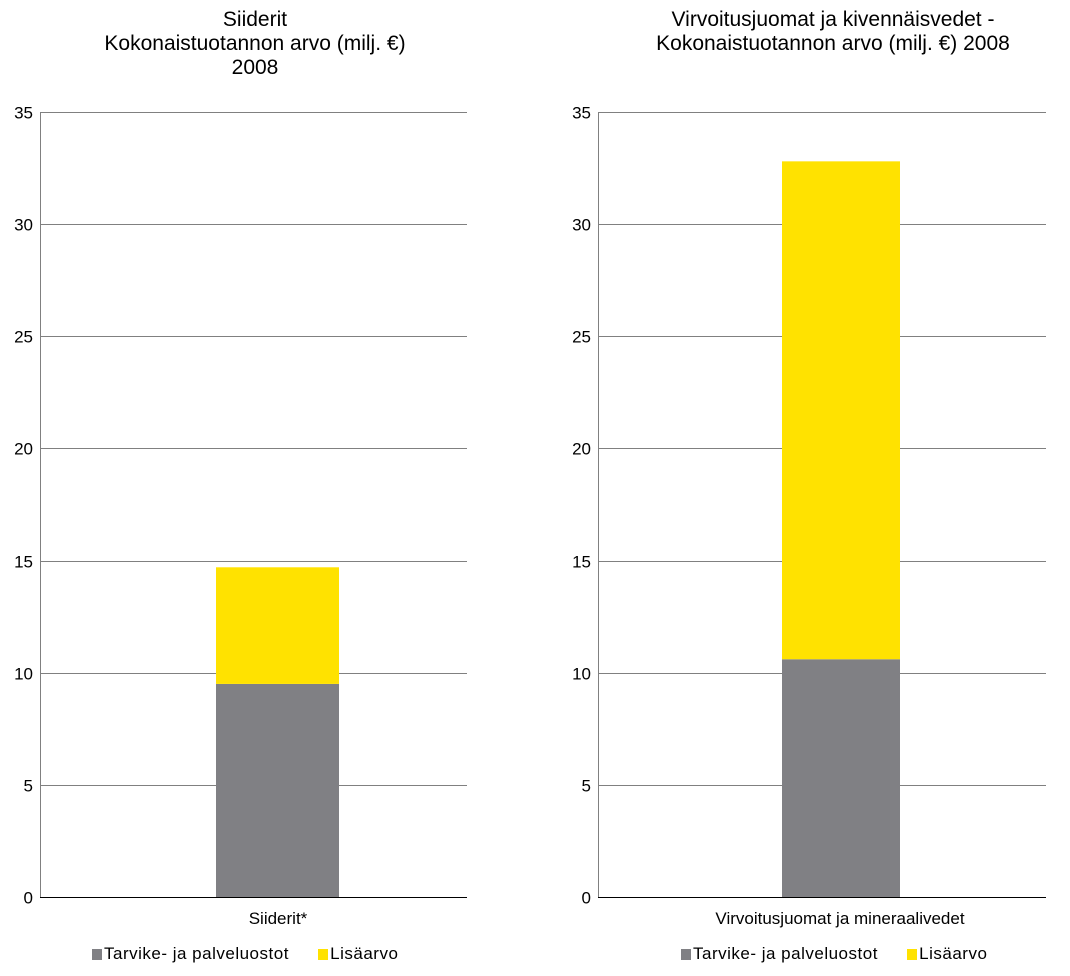 The height and width of the screenshot is (976, 1070). I want to click on chart-1-ytick-30: 30, so click(23, 225).